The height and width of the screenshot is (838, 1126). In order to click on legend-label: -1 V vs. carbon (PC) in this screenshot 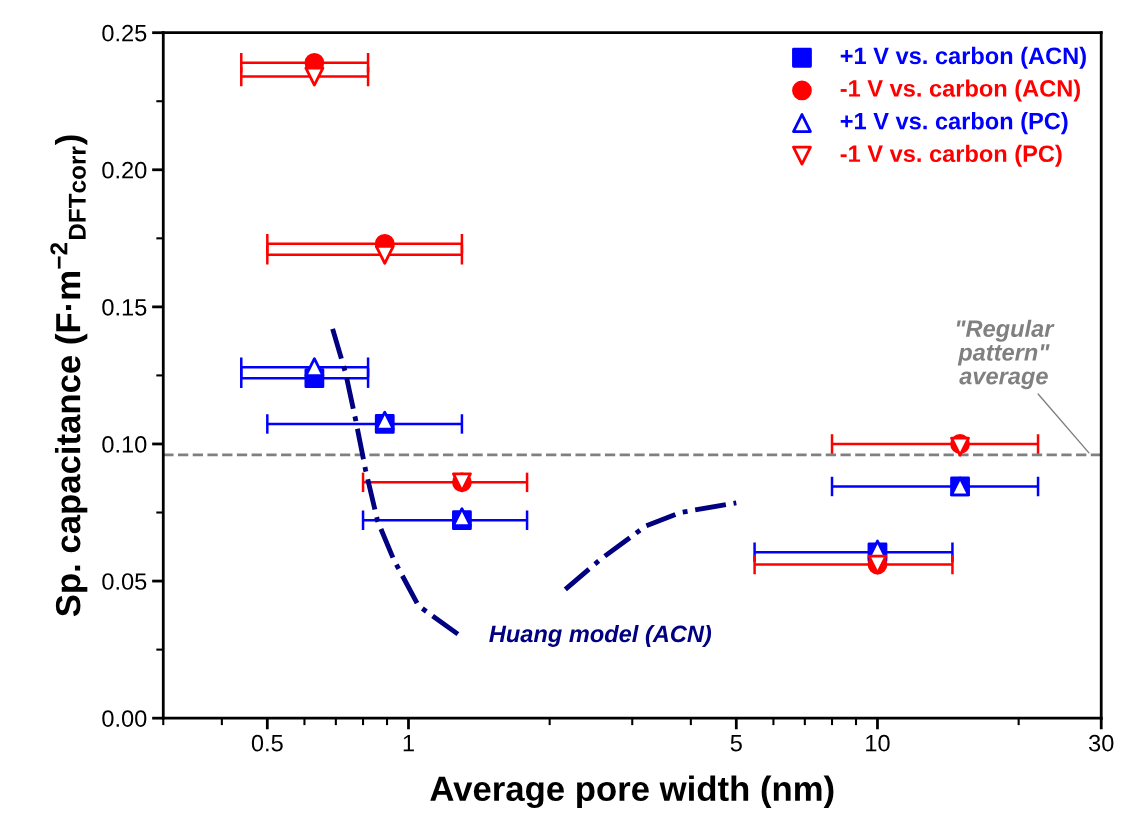, I will do `click(951, 155)`.